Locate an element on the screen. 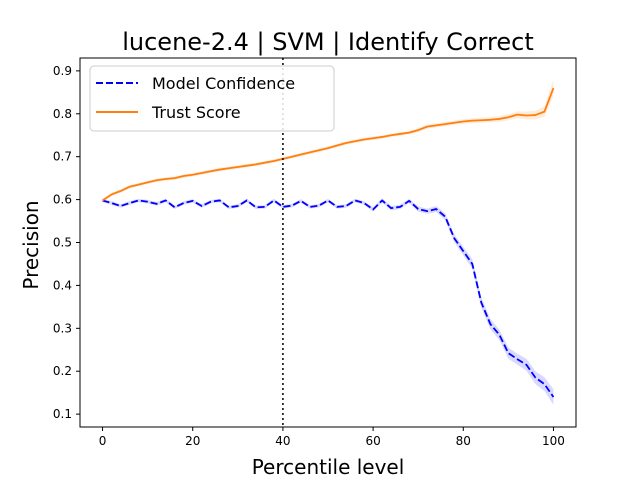 The width and height of the screenshot is (640, 480). legend-label-model-confidence: Model Confidence is located at coordinates (223, 83).